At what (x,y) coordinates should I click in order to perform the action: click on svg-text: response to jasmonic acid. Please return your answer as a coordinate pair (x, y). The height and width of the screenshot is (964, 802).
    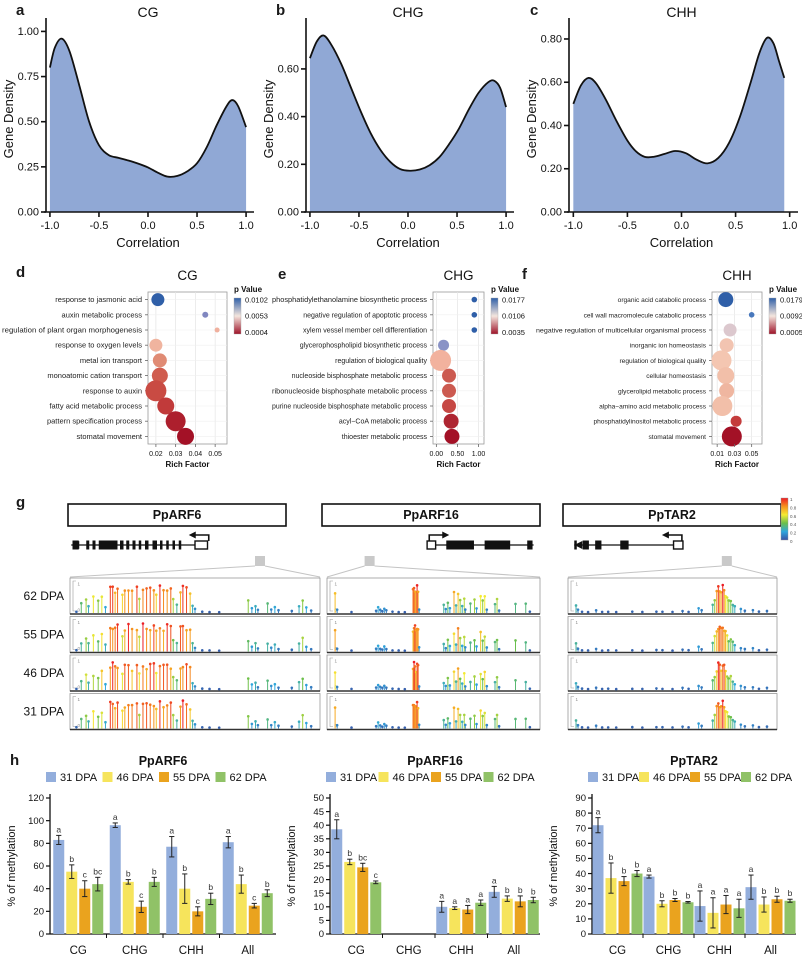
    Looking at the image, I should click on (98, 299).